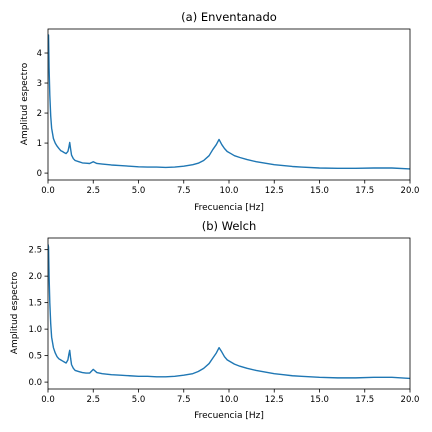 This screenshot has height=432, width=432. I want to click on y-tick-label: 2, so click(39, 114).